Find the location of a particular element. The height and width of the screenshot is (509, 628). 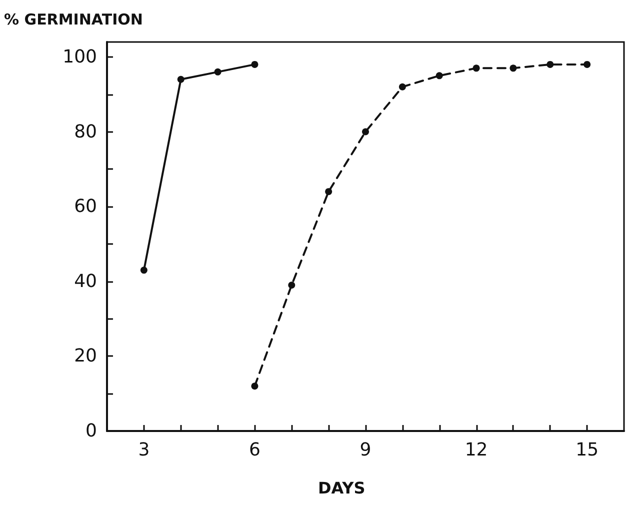

y-tick-label: 40 is located at coordinates (85, 281).